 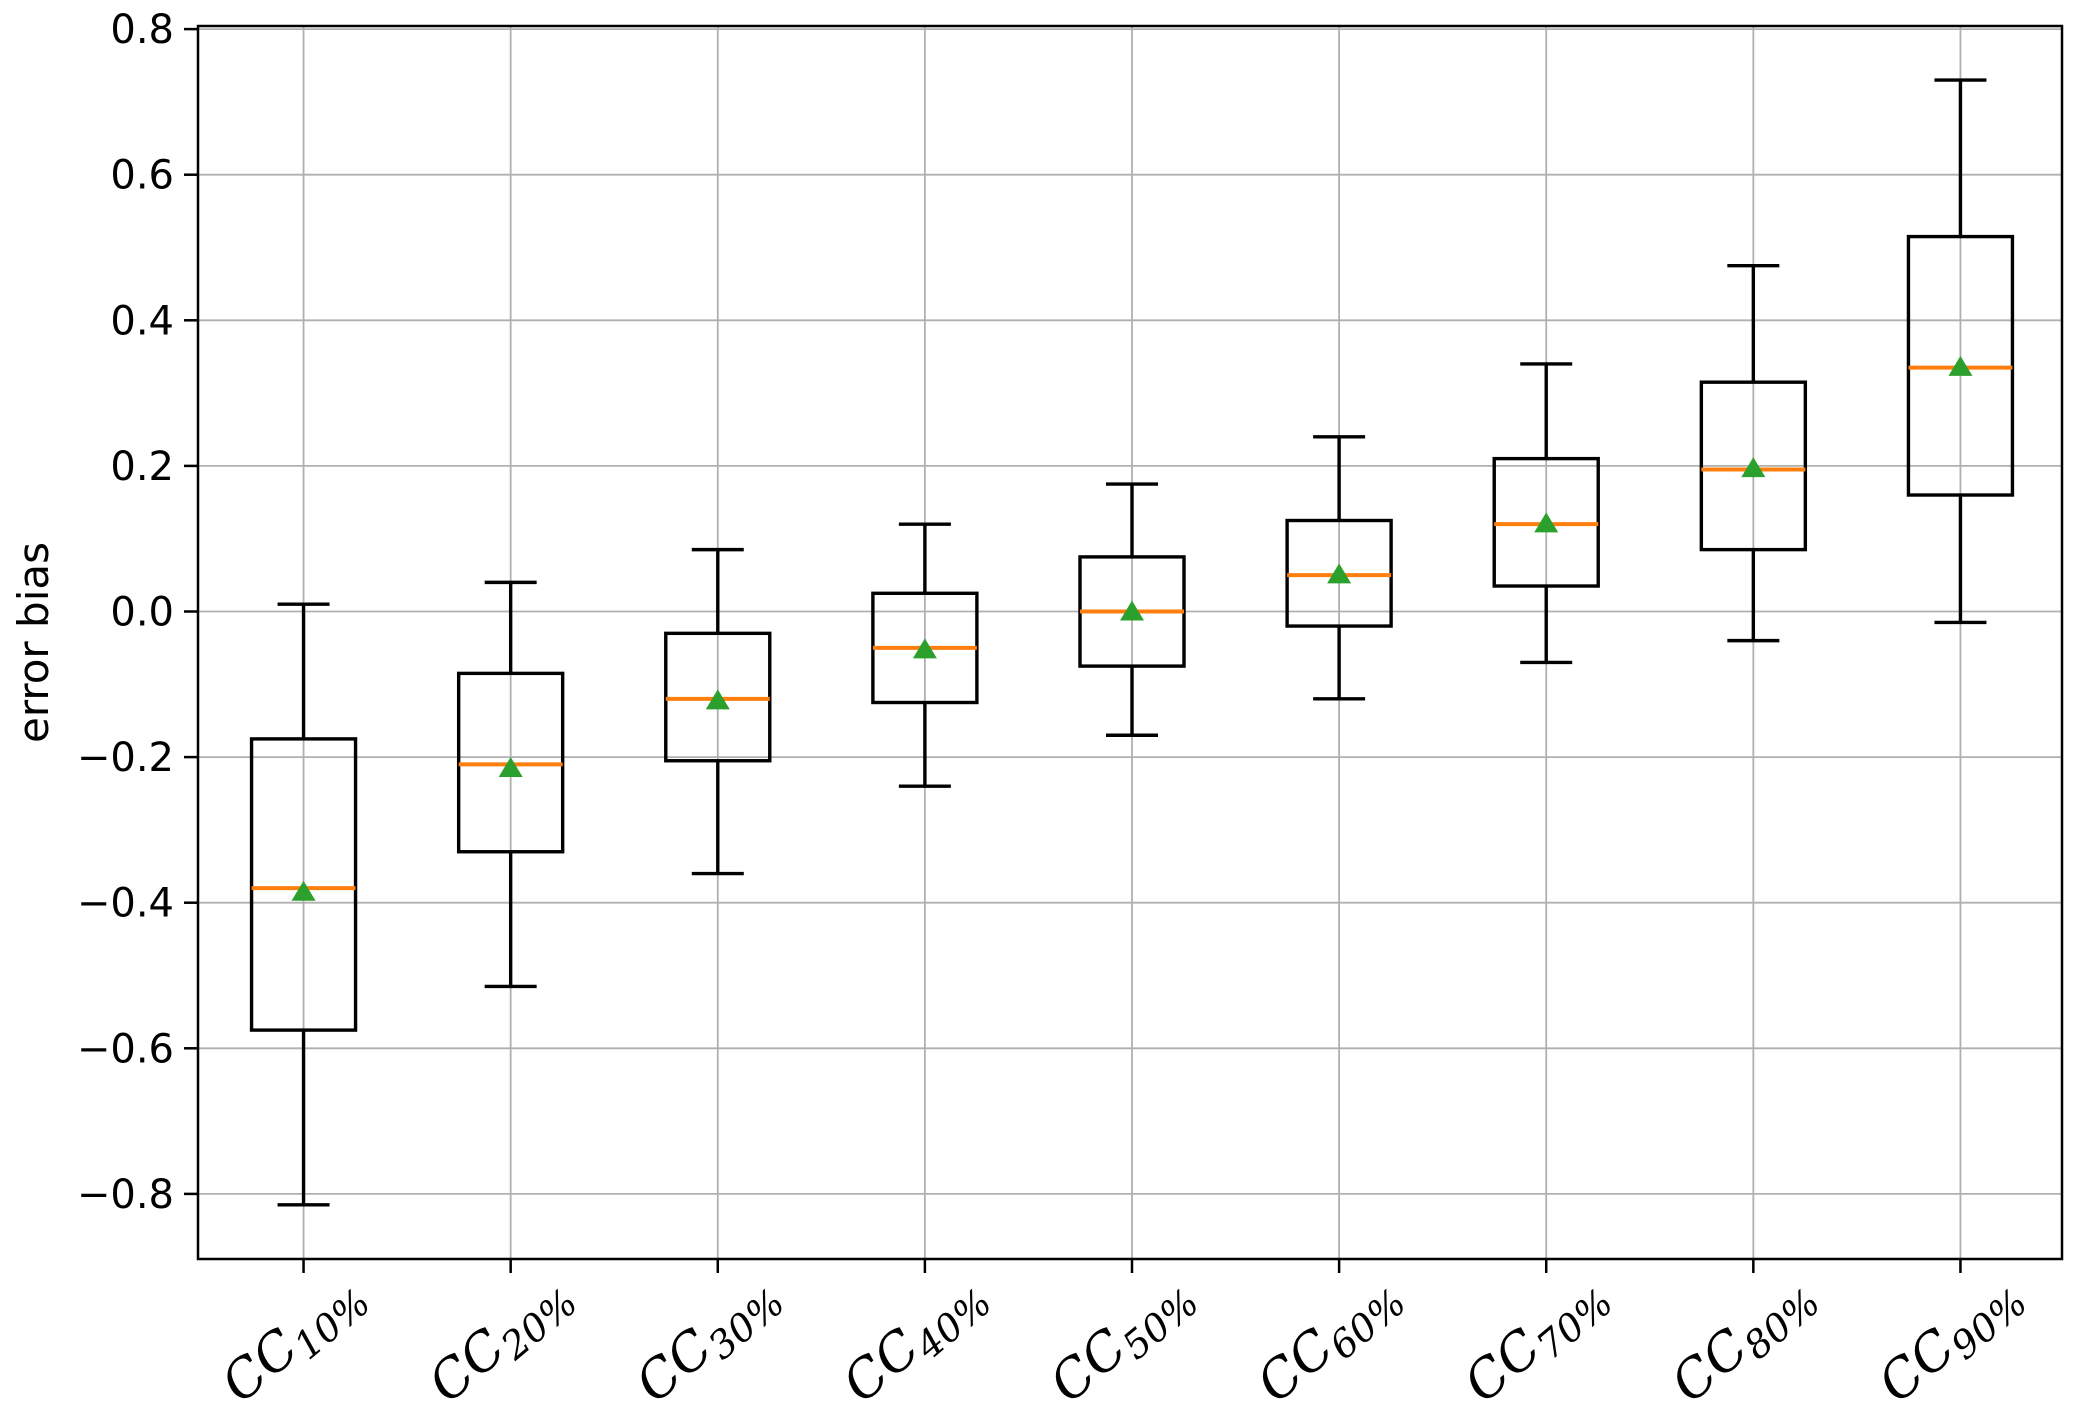 I want to click on mean-marker-CC80%, so click(x=1753, y=467).